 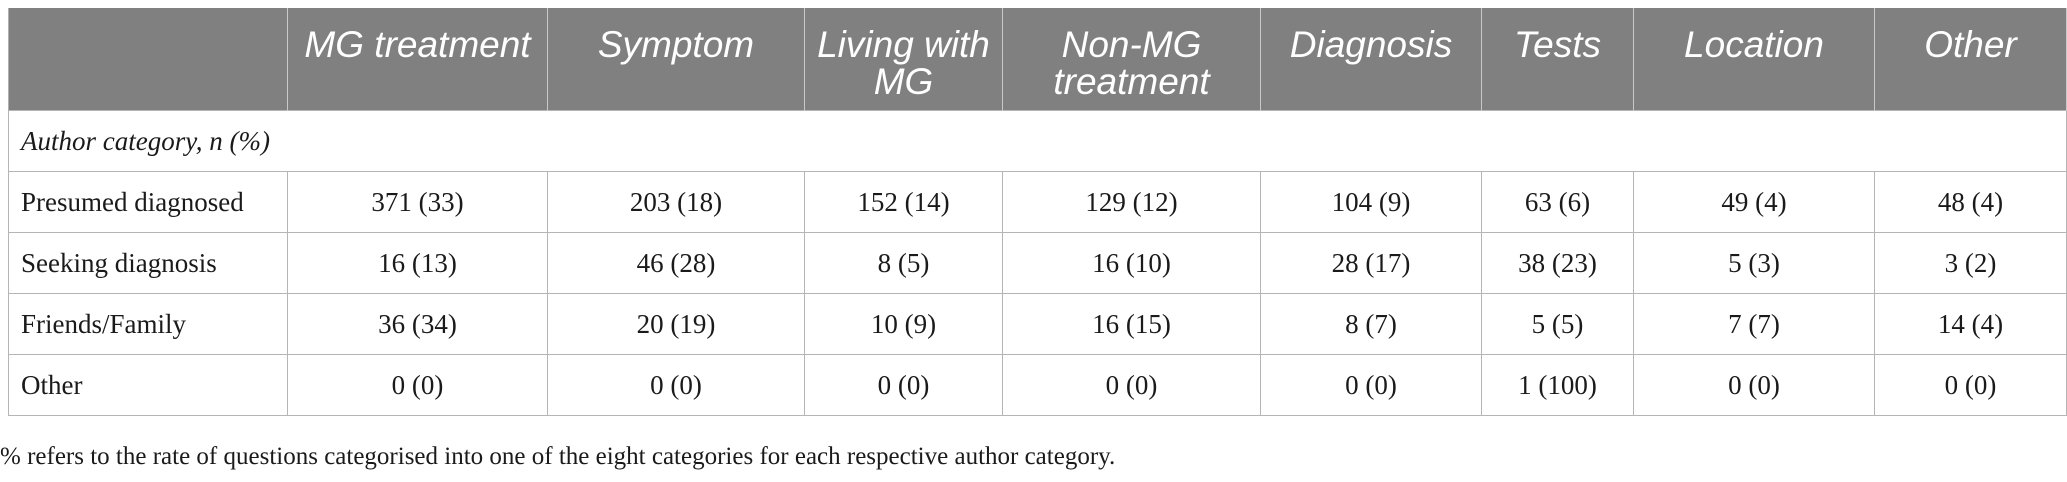 What do you see at coordinates (1557, 263) in the screenshot?
I see `table-cell: 38 (23)` at bounding box center [1557, 263].